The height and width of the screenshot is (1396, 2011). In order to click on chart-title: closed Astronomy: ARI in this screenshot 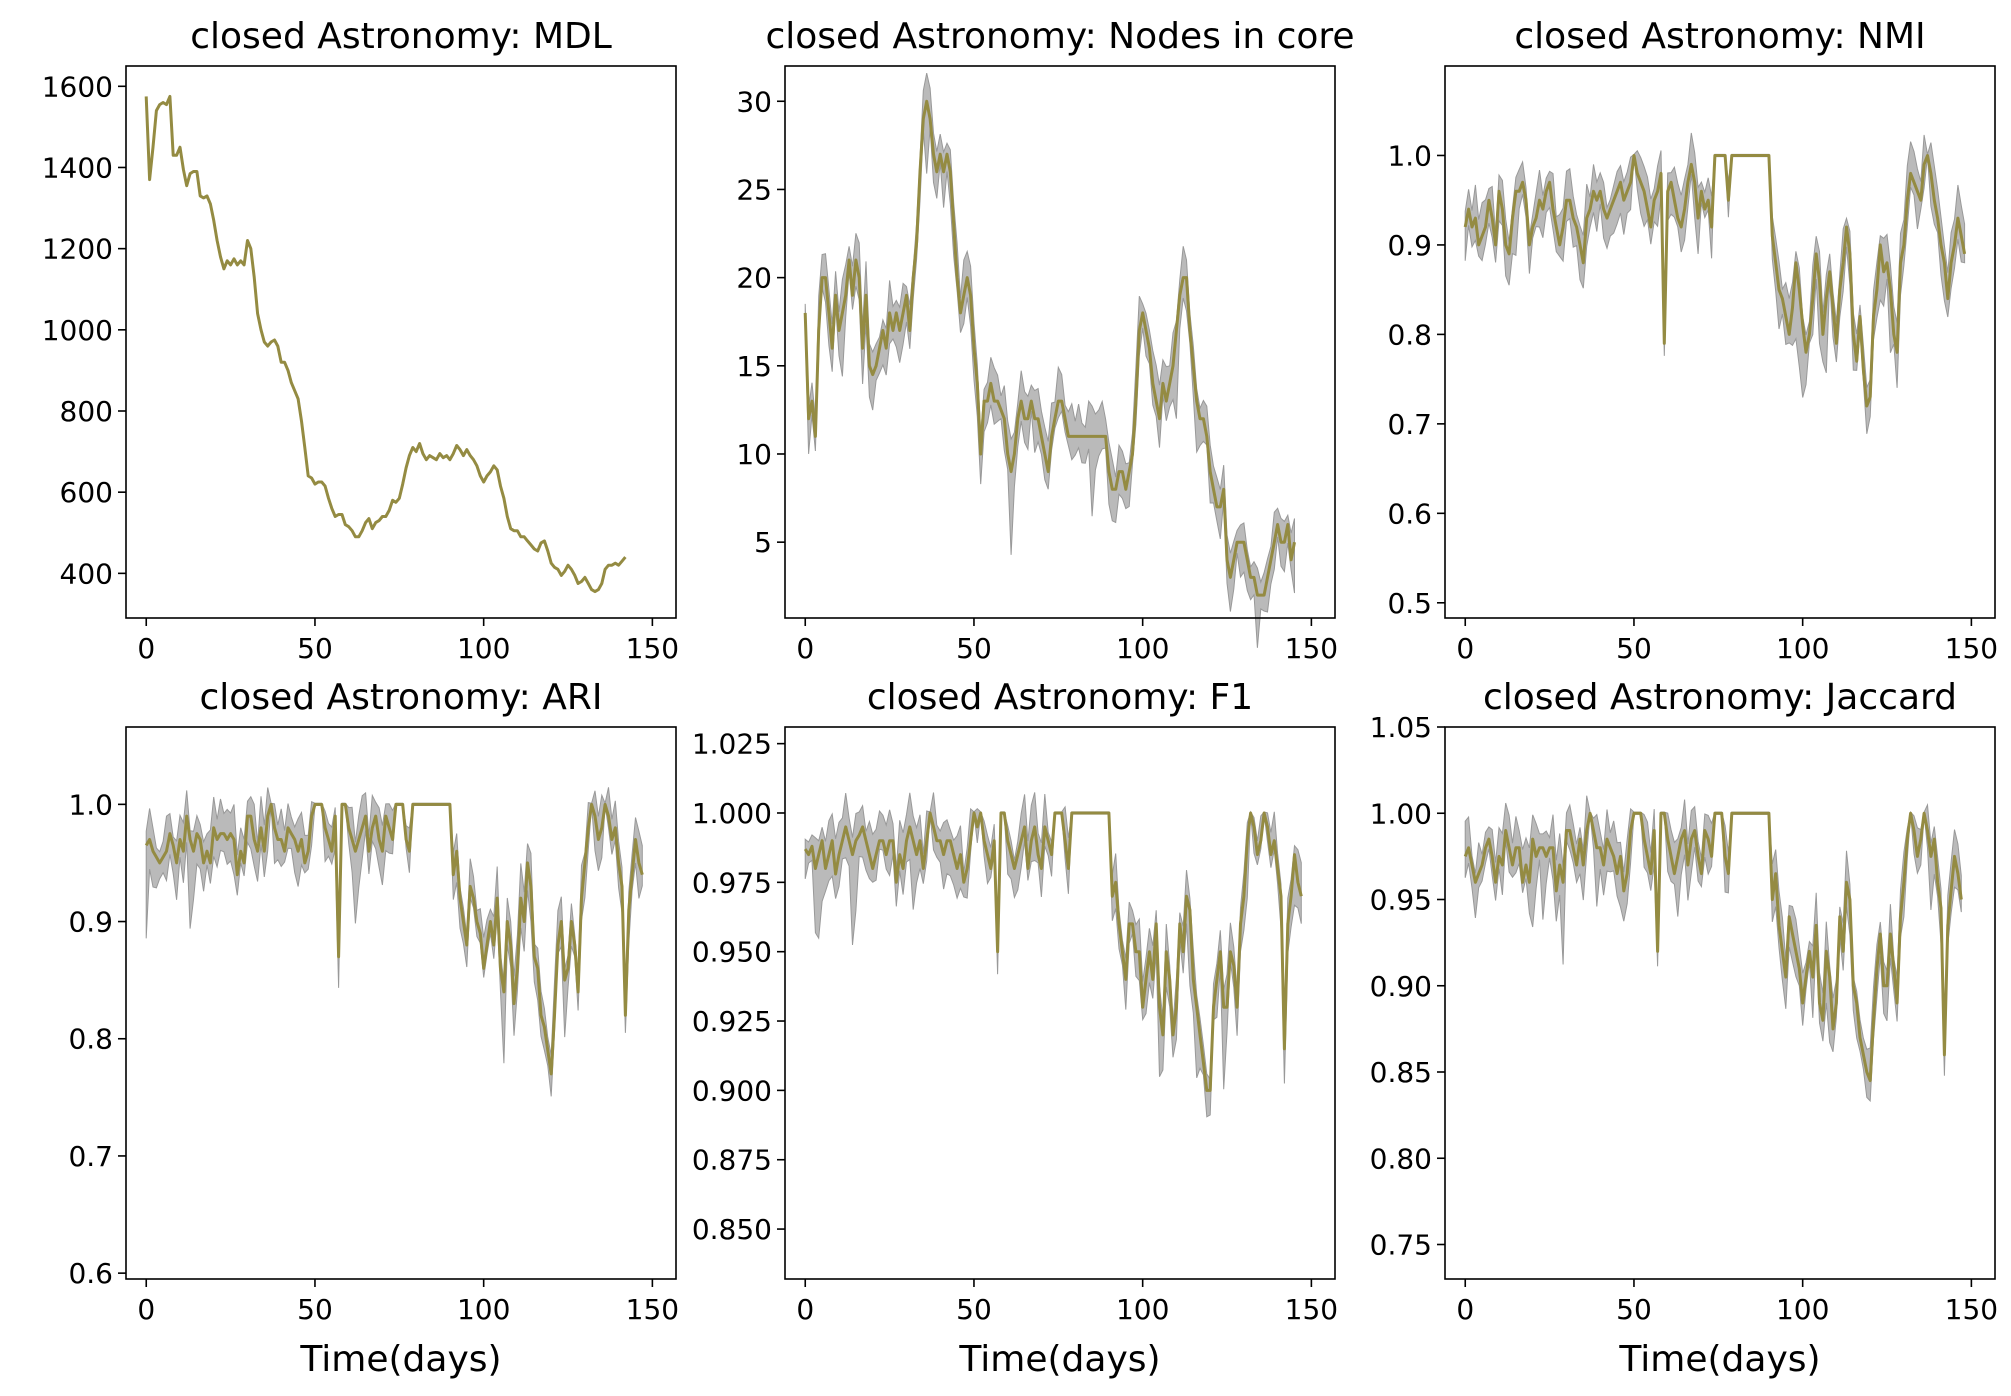, I will do `click(401, 697)`.